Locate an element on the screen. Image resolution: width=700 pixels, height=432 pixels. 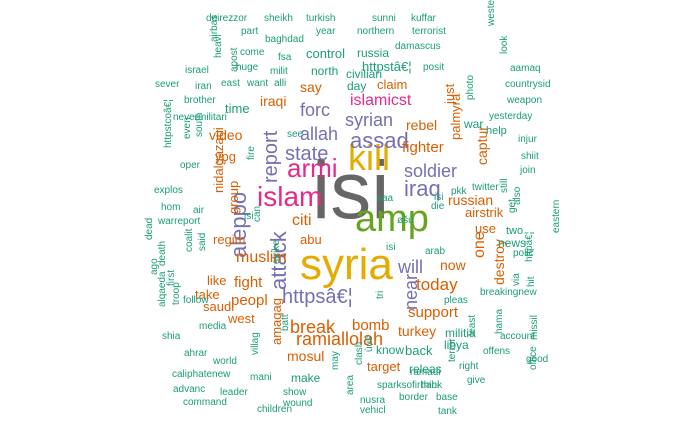
cloud-word: abu is located at coordinates (311, 239).